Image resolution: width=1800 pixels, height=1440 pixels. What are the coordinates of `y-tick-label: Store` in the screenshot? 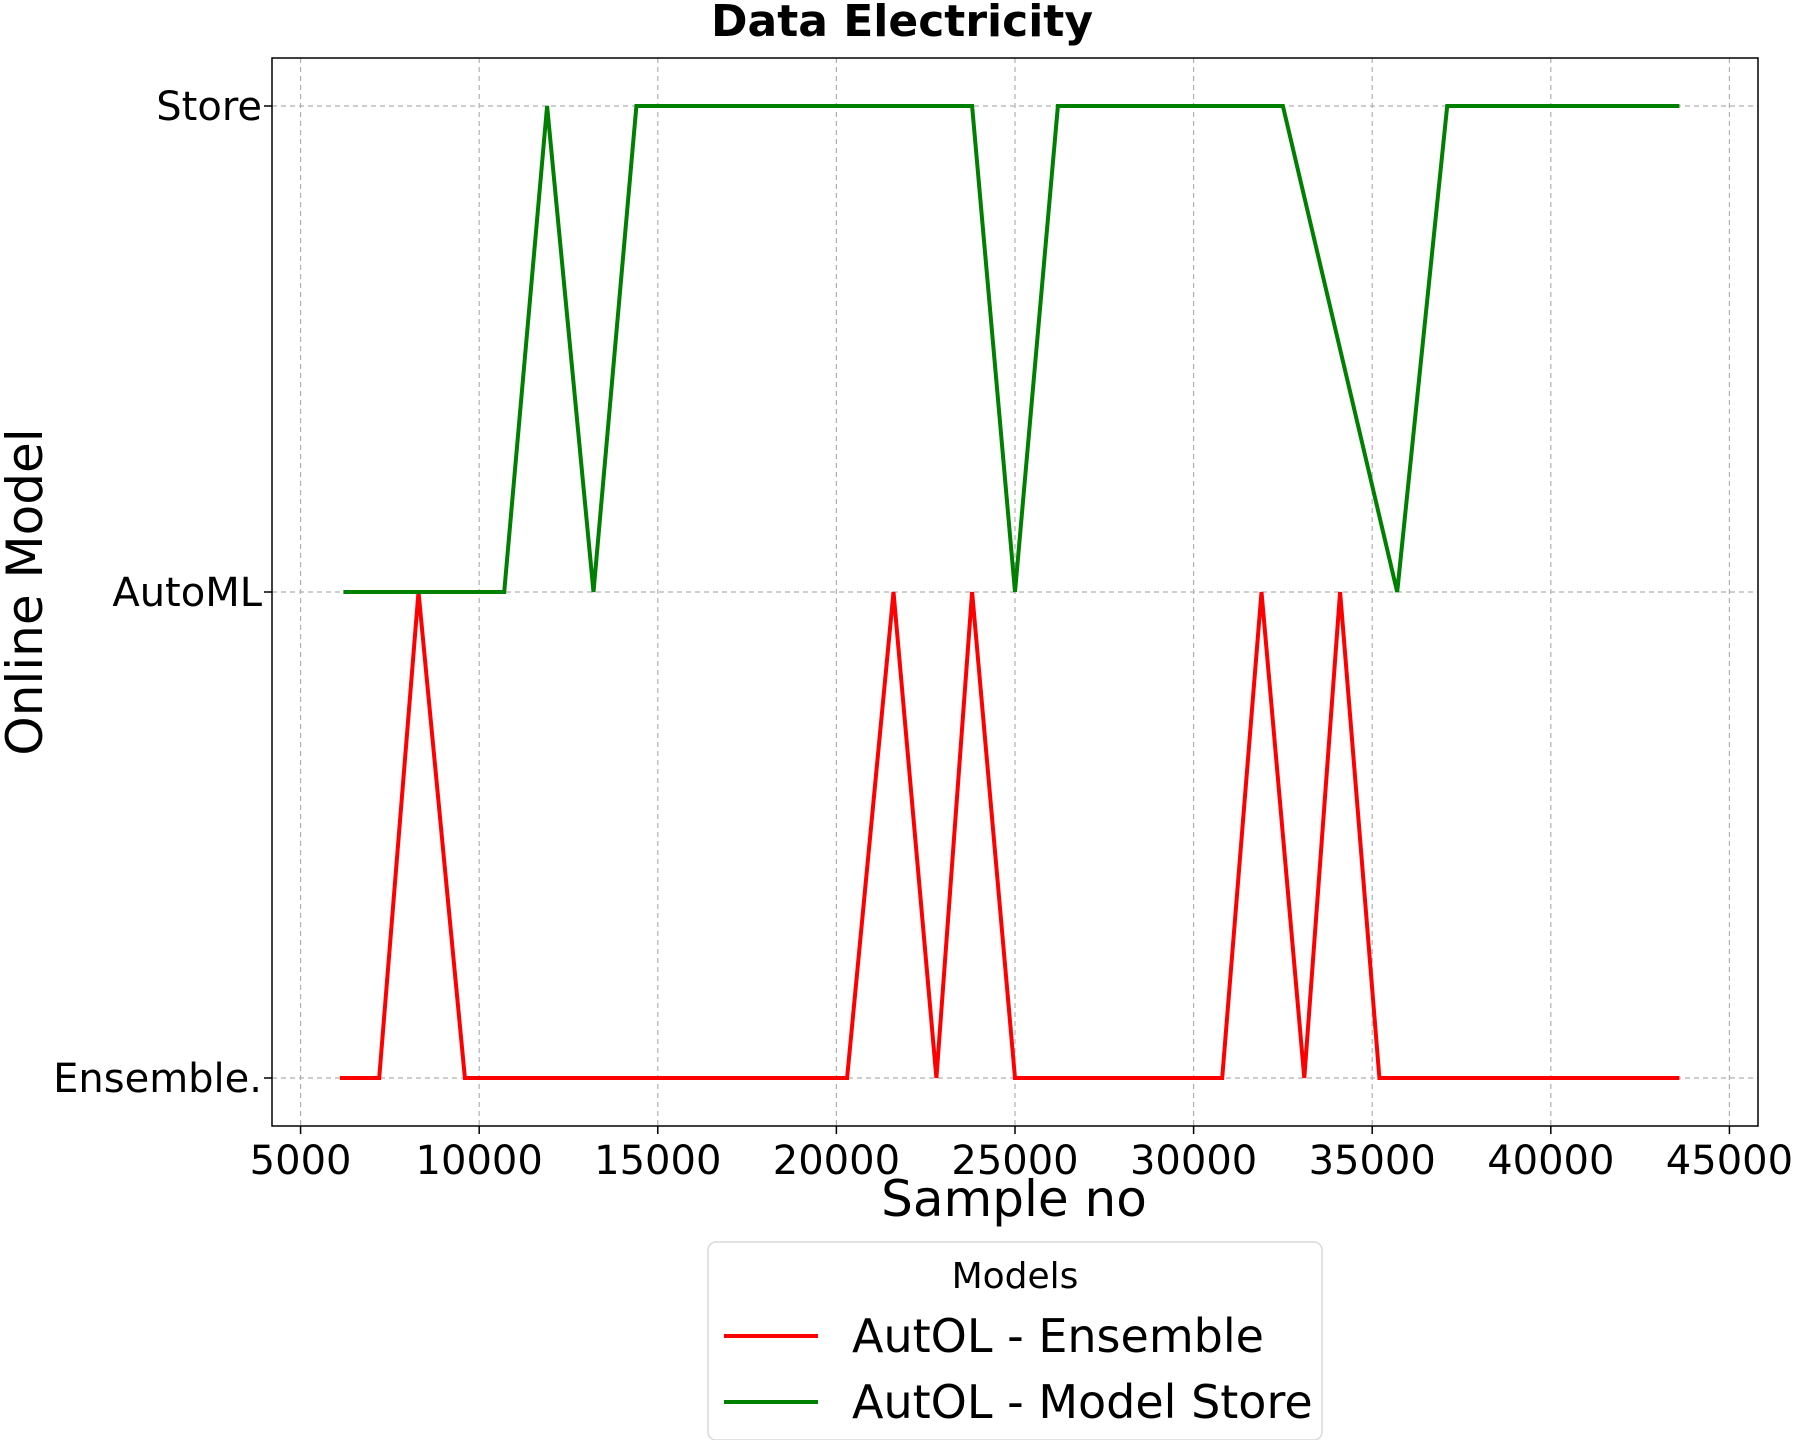 It's located at (209, 107).